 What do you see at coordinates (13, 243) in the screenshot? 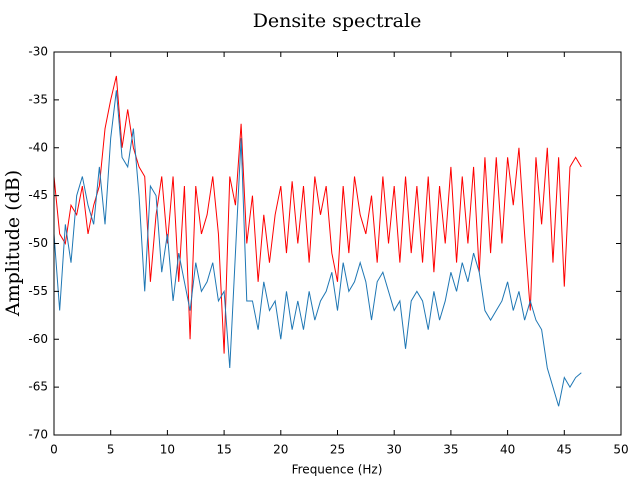
I see `y-axis-label: Amplitude (dB)` at bounding box center [13, 243].